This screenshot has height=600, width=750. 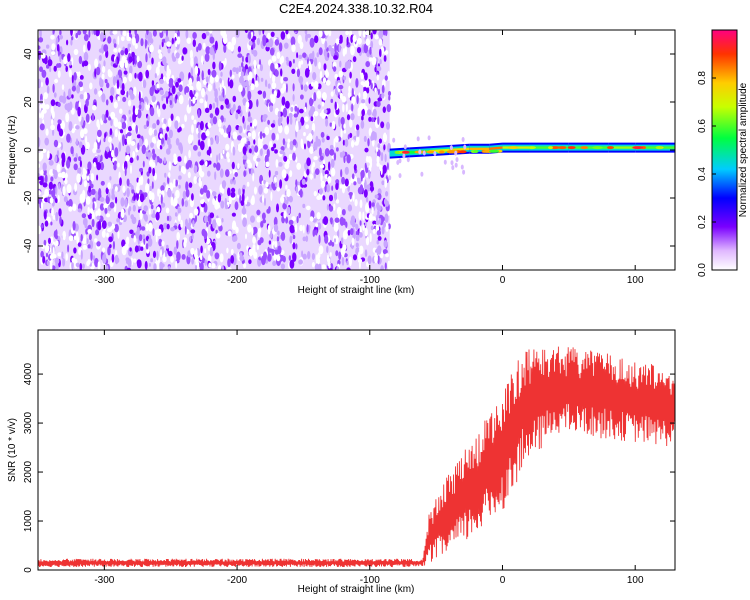 I want to click on colorbar-label: Normalized spectral amplitude, so click(x=743, y=149).